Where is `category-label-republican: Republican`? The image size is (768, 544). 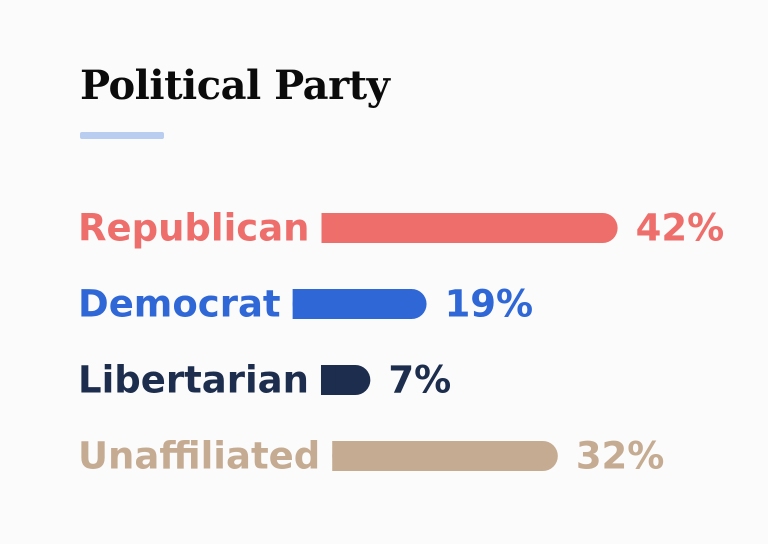
category-label-republican: Republican is located at coordinates (194, 228).